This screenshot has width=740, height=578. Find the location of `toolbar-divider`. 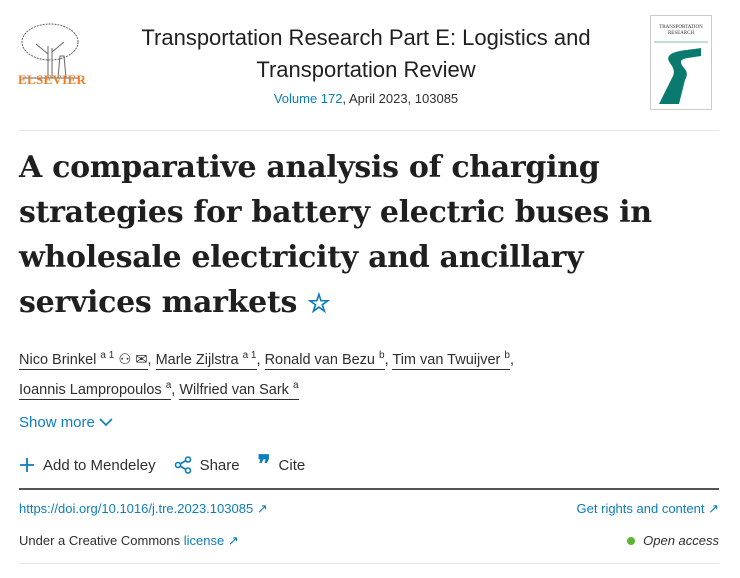

toolbar-divider is located at coordinates (369, 489).